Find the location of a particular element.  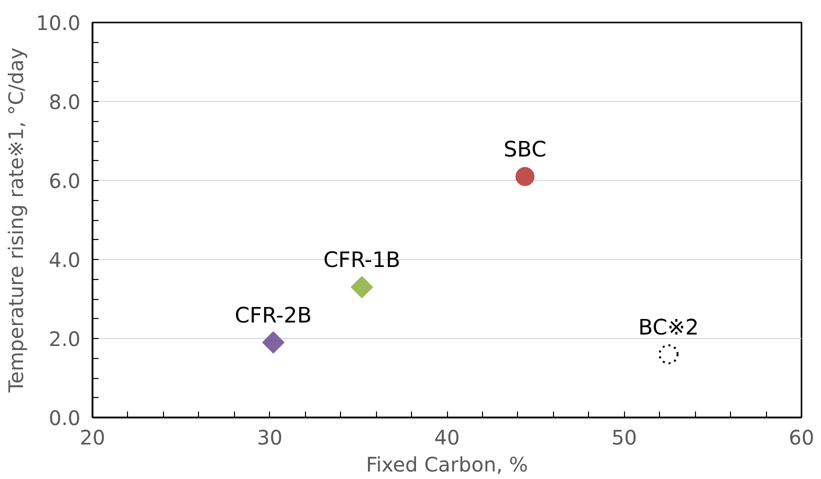

y-tick-label: 4.0 is located at coordinates (64, 260).